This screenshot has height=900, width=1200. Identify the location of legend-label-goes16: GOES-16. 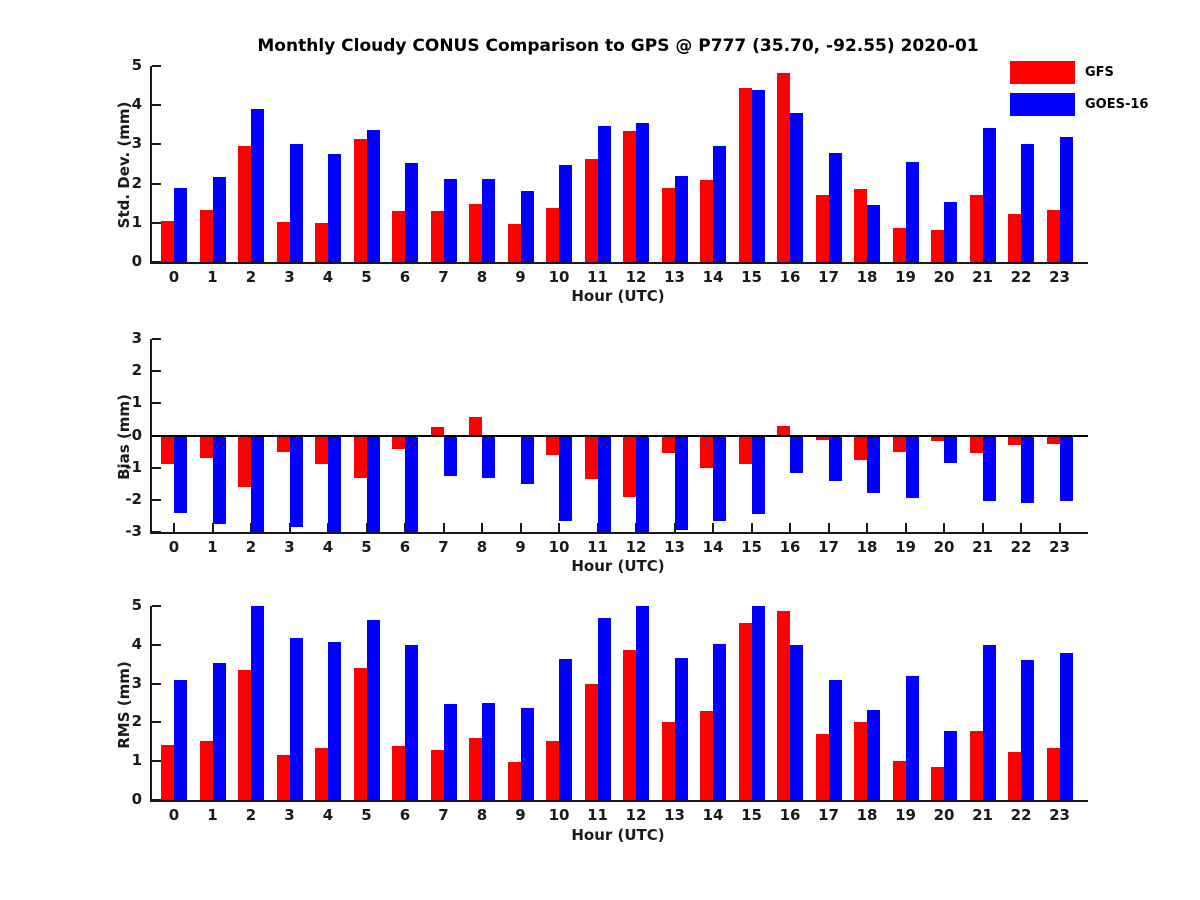
(1117, 104).